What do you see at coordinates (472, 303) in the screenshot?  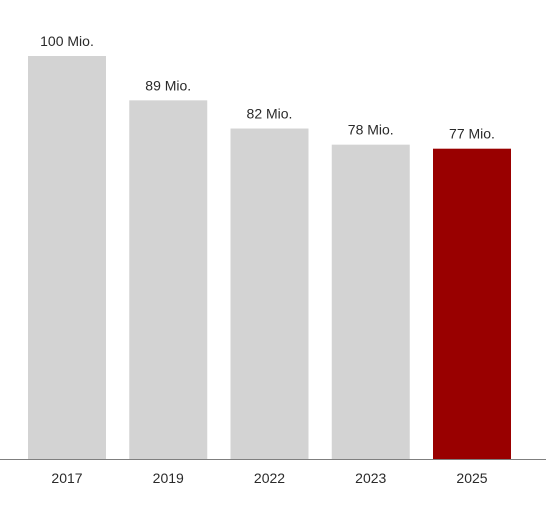 I see `bar-2025` at bounding box center [472, 303].